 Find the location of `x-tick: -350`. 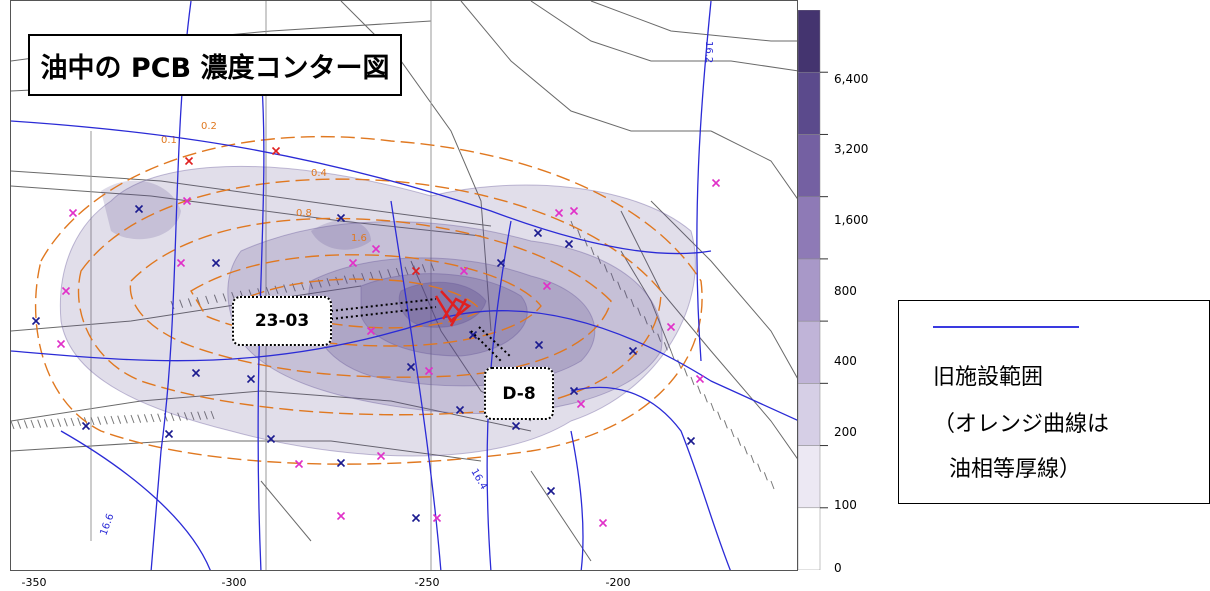

x-tick: -350 is located at coordinates (34, 582).